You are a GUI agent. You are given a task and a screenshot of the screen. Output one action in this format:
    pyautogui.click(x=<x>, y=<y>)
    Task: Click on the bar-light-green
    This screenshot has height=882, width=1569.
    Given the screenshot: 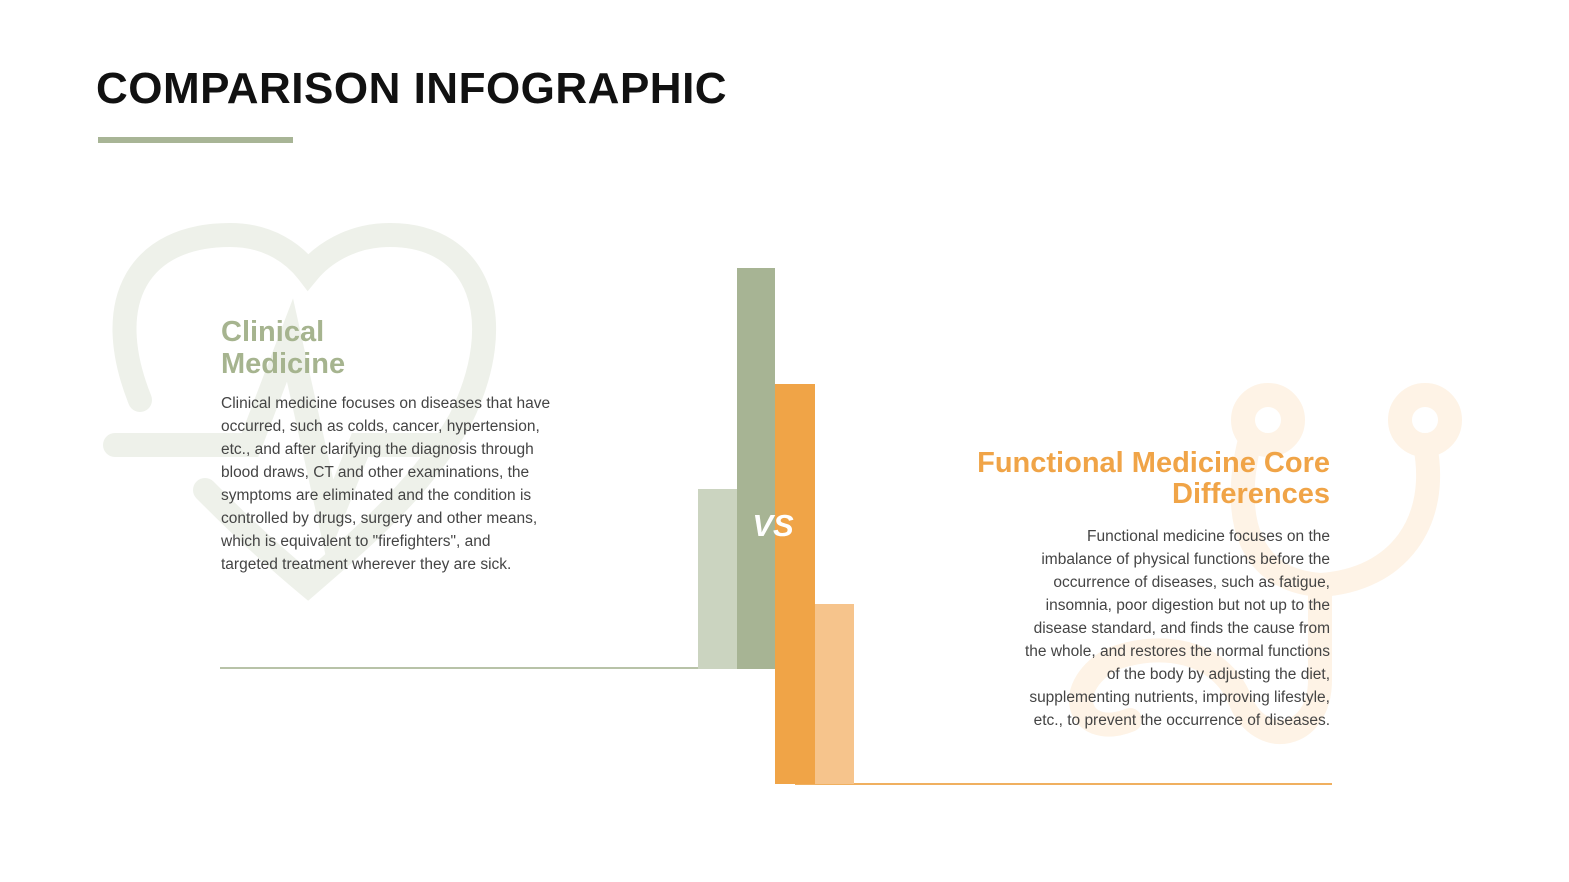 What is the action you would take?
    pyautogui.click(x=717, y=579)
    